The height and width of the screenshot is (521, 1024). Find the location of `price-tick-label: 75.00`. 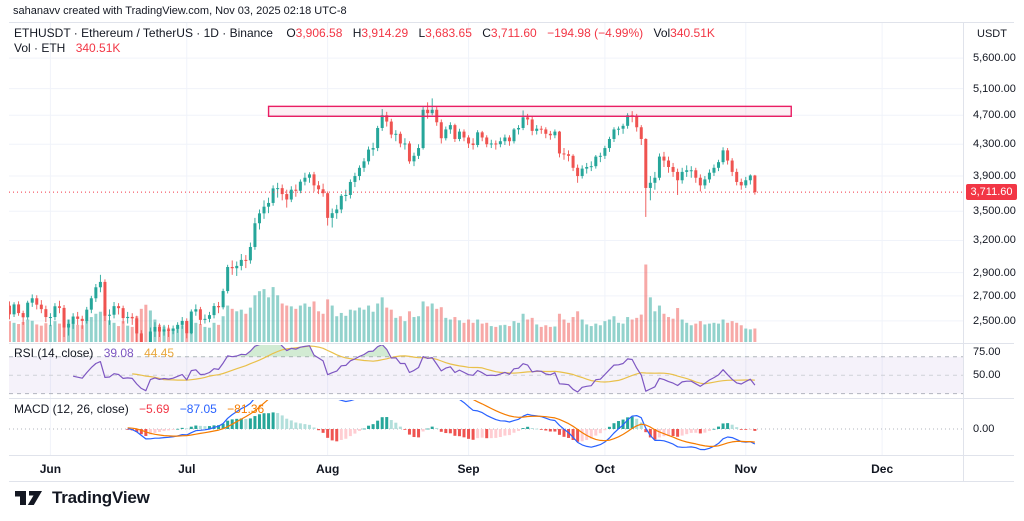

price-tick-label: 75.00 is located at coordinates (987, 352).